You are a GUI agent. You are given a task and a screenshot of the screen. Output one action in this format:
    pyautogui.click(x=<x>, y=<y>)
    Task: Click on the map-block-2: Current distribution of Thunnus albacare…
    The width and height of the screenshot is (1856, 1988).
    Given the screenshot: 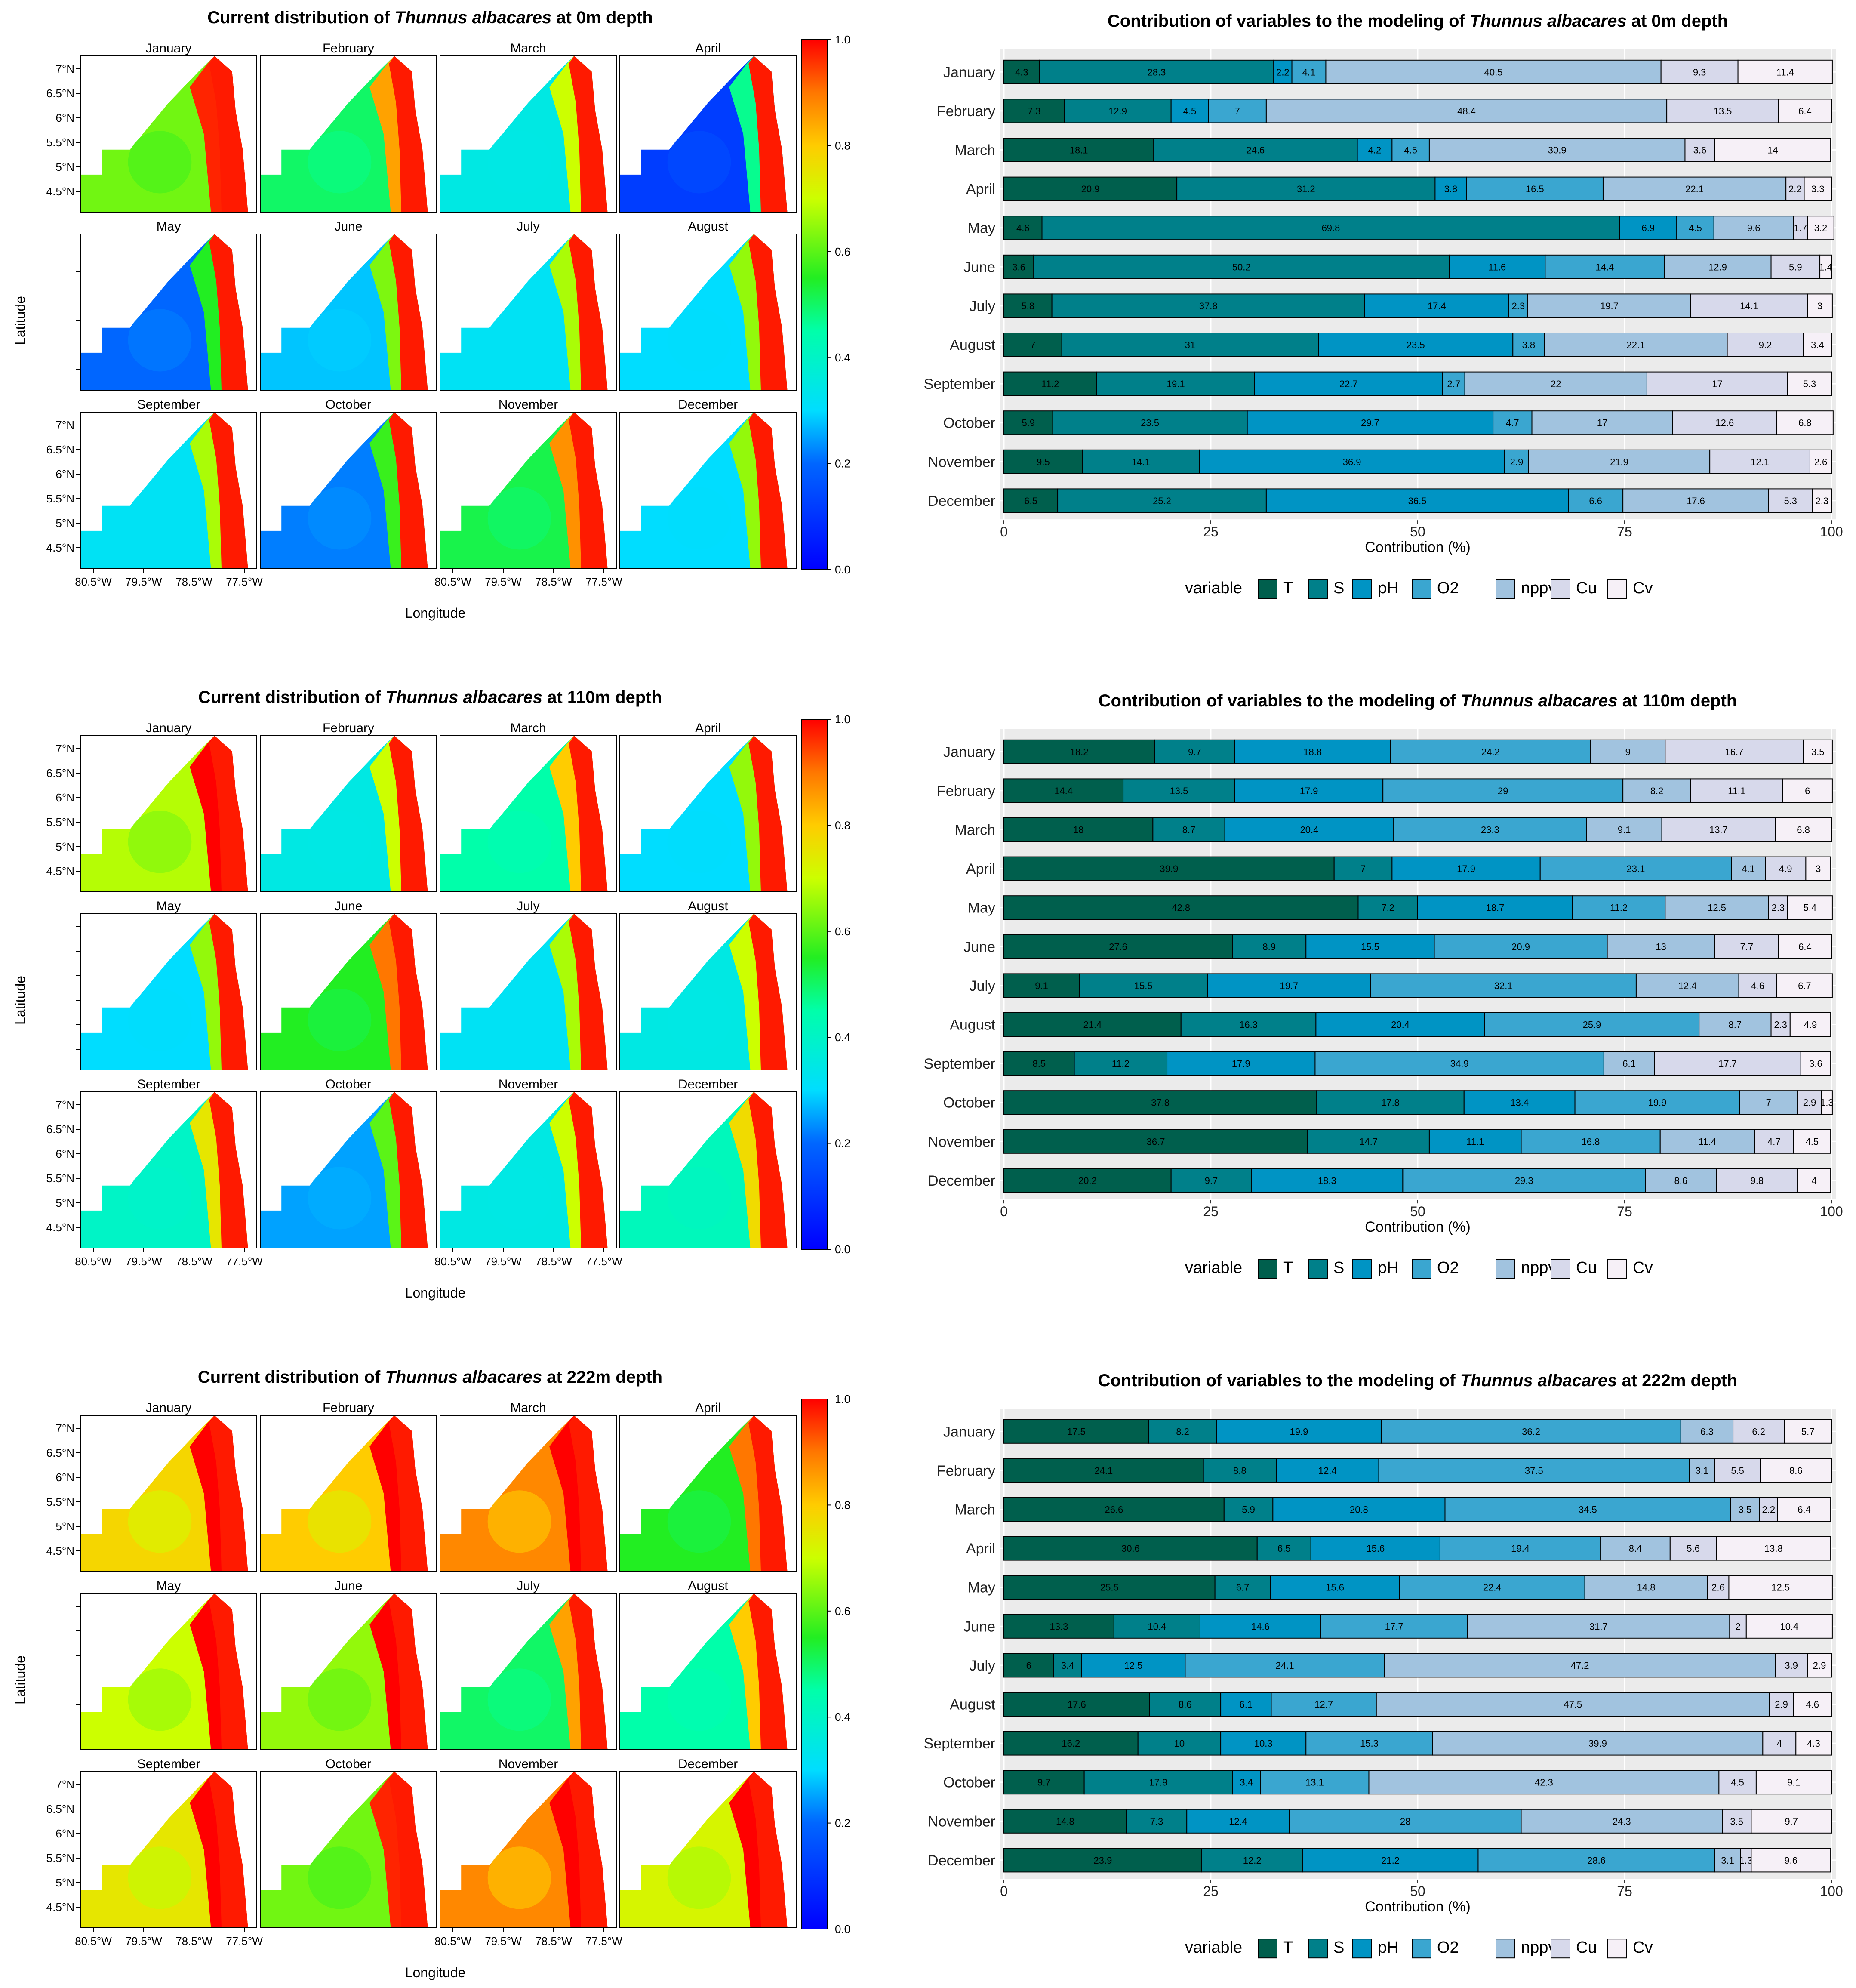 What is the action you would take?
    pyautogui.click(x=431, y=1674)
    